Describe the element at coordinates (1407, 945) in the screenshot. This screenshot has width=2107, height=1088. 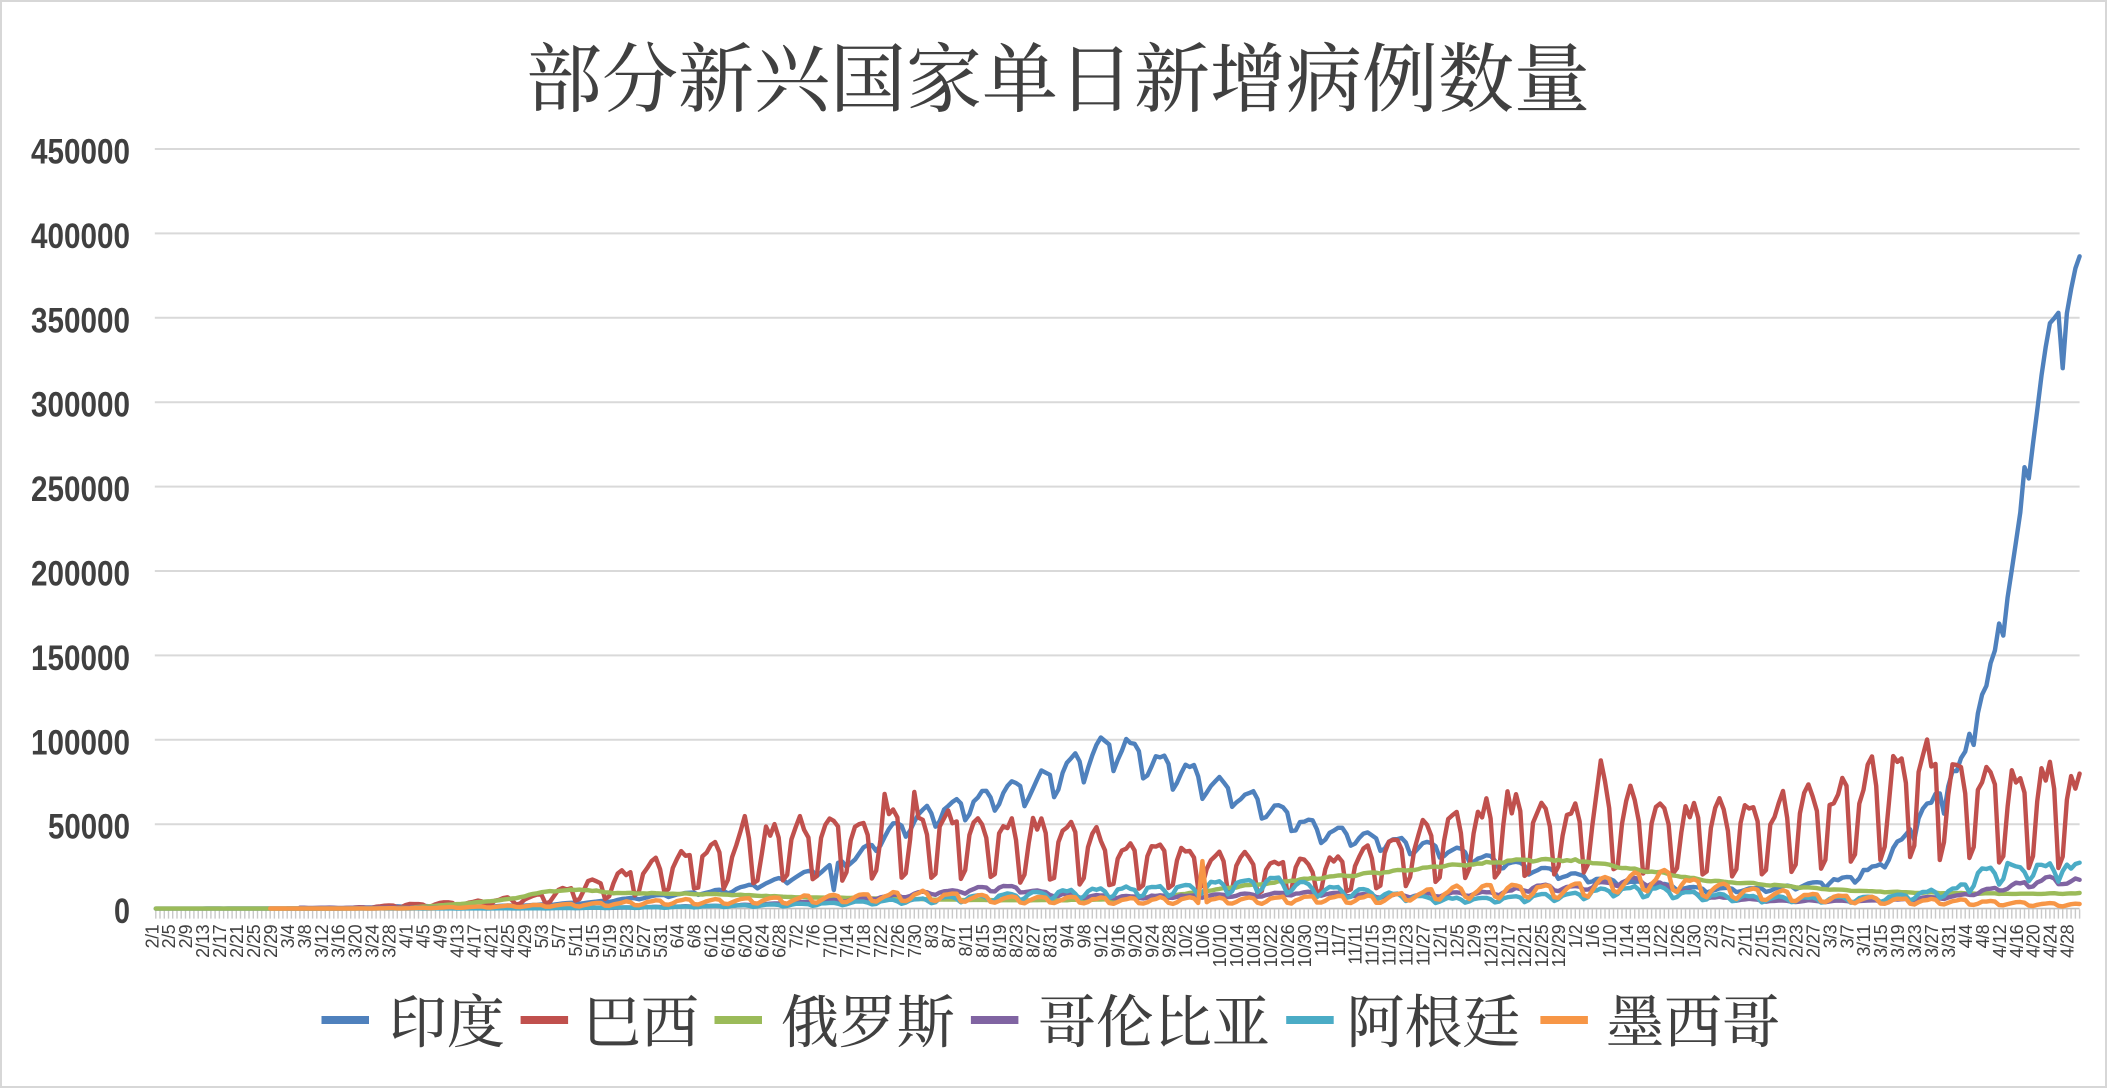
I see `svg-text: 11/23` at that location.